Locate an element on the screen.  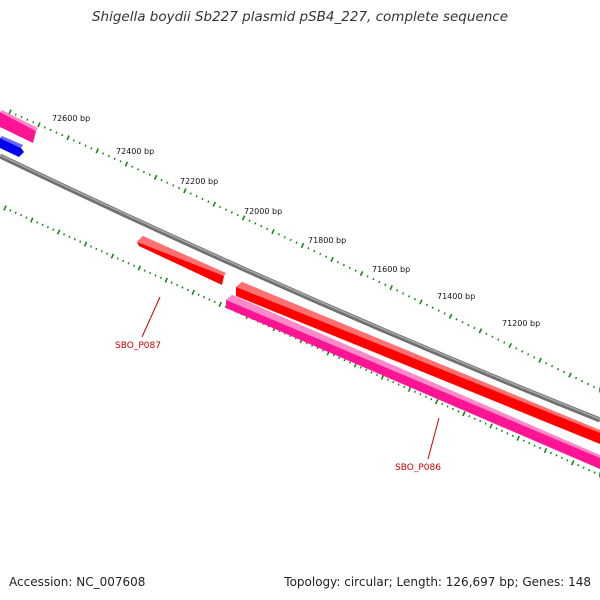
gene-label-SBO_P087: SBO_P087 is located at coordinates (138, 346).